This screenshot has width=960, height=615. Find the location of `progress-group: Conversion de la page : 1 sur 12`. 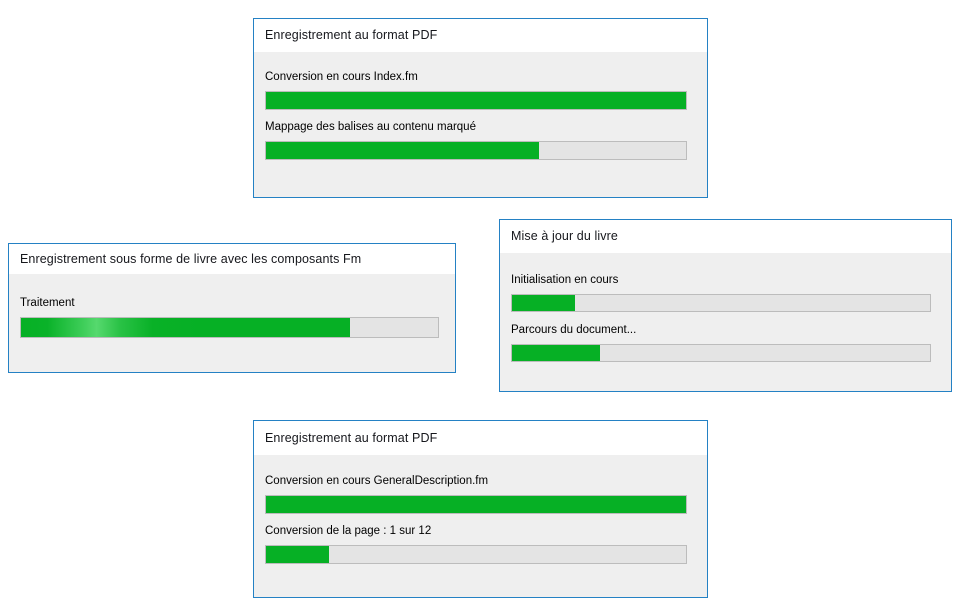

progress-group: Conversion de la page : 1 sur 12 is located at coordinates (476, 544).